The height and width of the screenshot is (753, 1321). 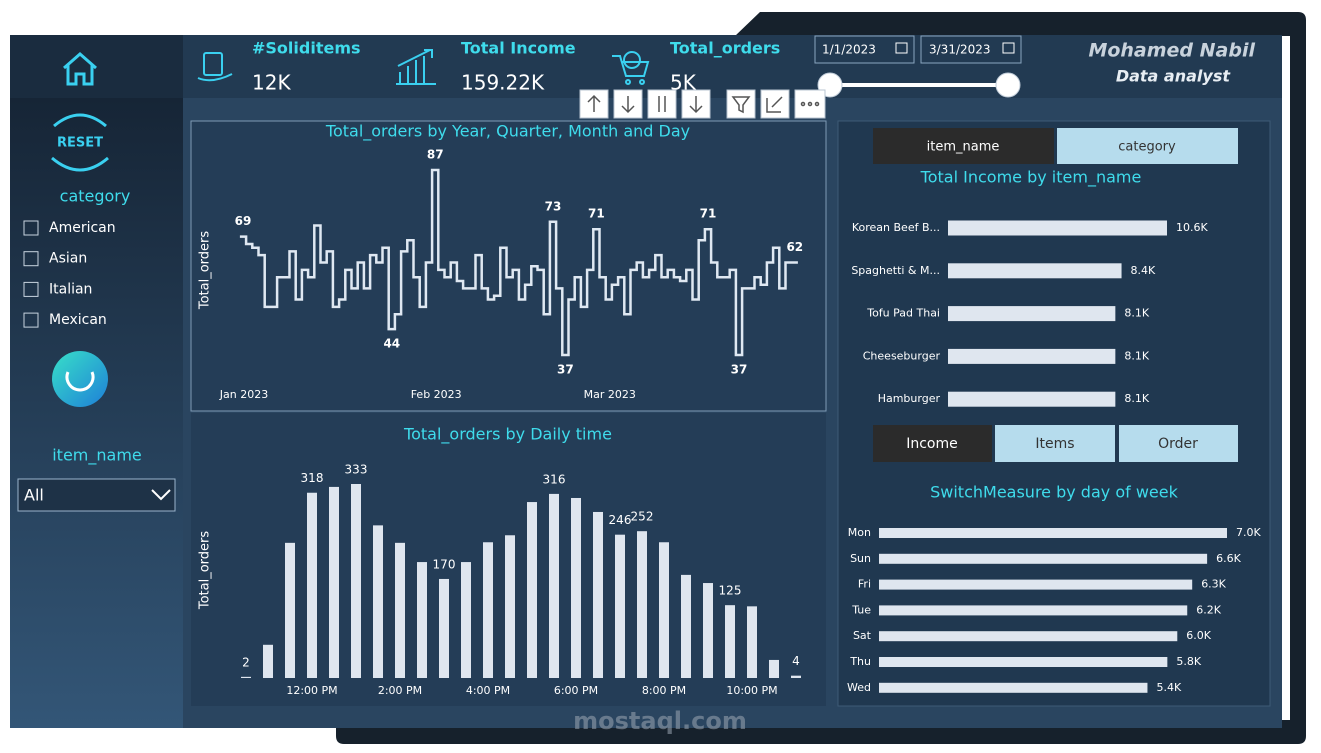 What do you see at coordinates (554, 479) in the screenshot?
I see `data-label: 316` at bounding box center [554, 479].